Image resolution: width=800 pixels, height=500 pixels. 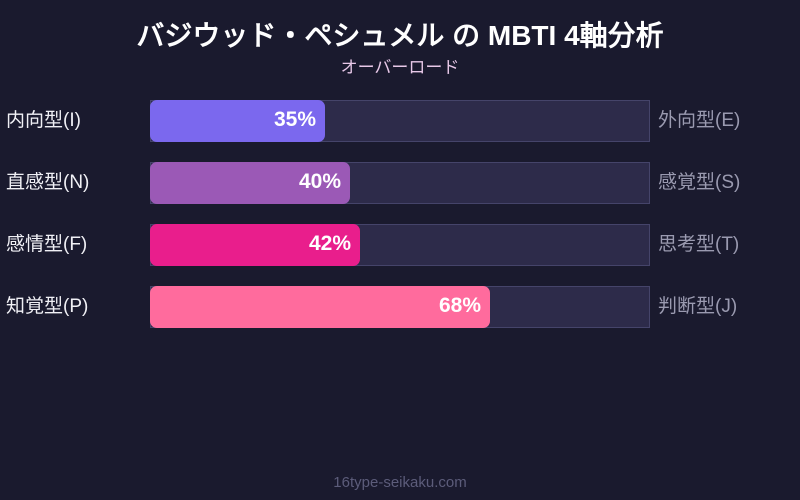 I want to click on left-trait-label: 知覚型(P), so click(x=47, y=306).